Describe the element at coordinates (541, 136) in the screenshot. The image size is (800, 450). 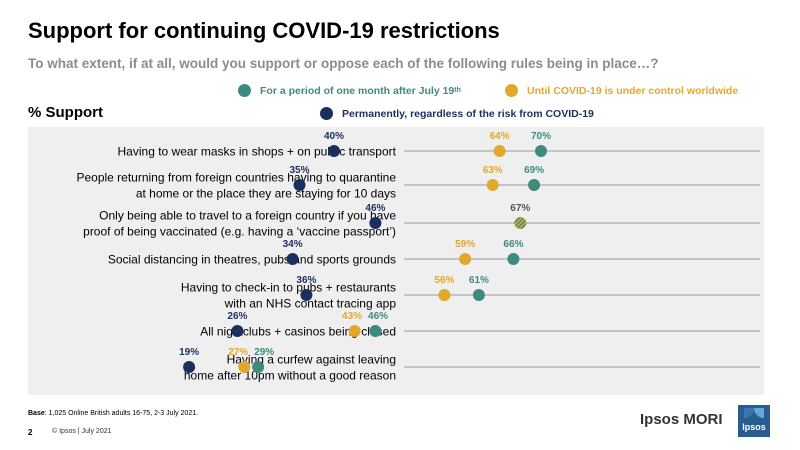
I see `label-month: 70%` at that location.